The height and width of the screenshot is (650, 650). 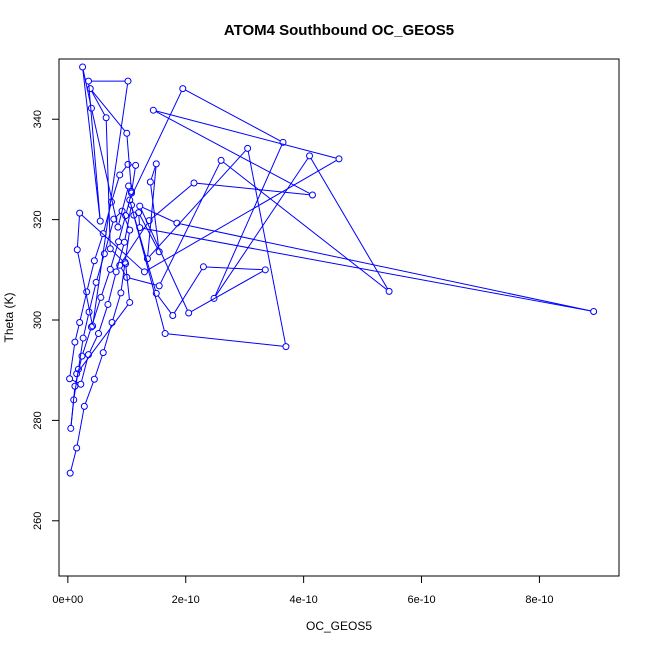 What do you see at coordinates (302, 590) in the screenshot?
I see `x-axis: 0e+00 2e-10 4e-10 6e-10 8e-10` at bounding box center [302, 590].